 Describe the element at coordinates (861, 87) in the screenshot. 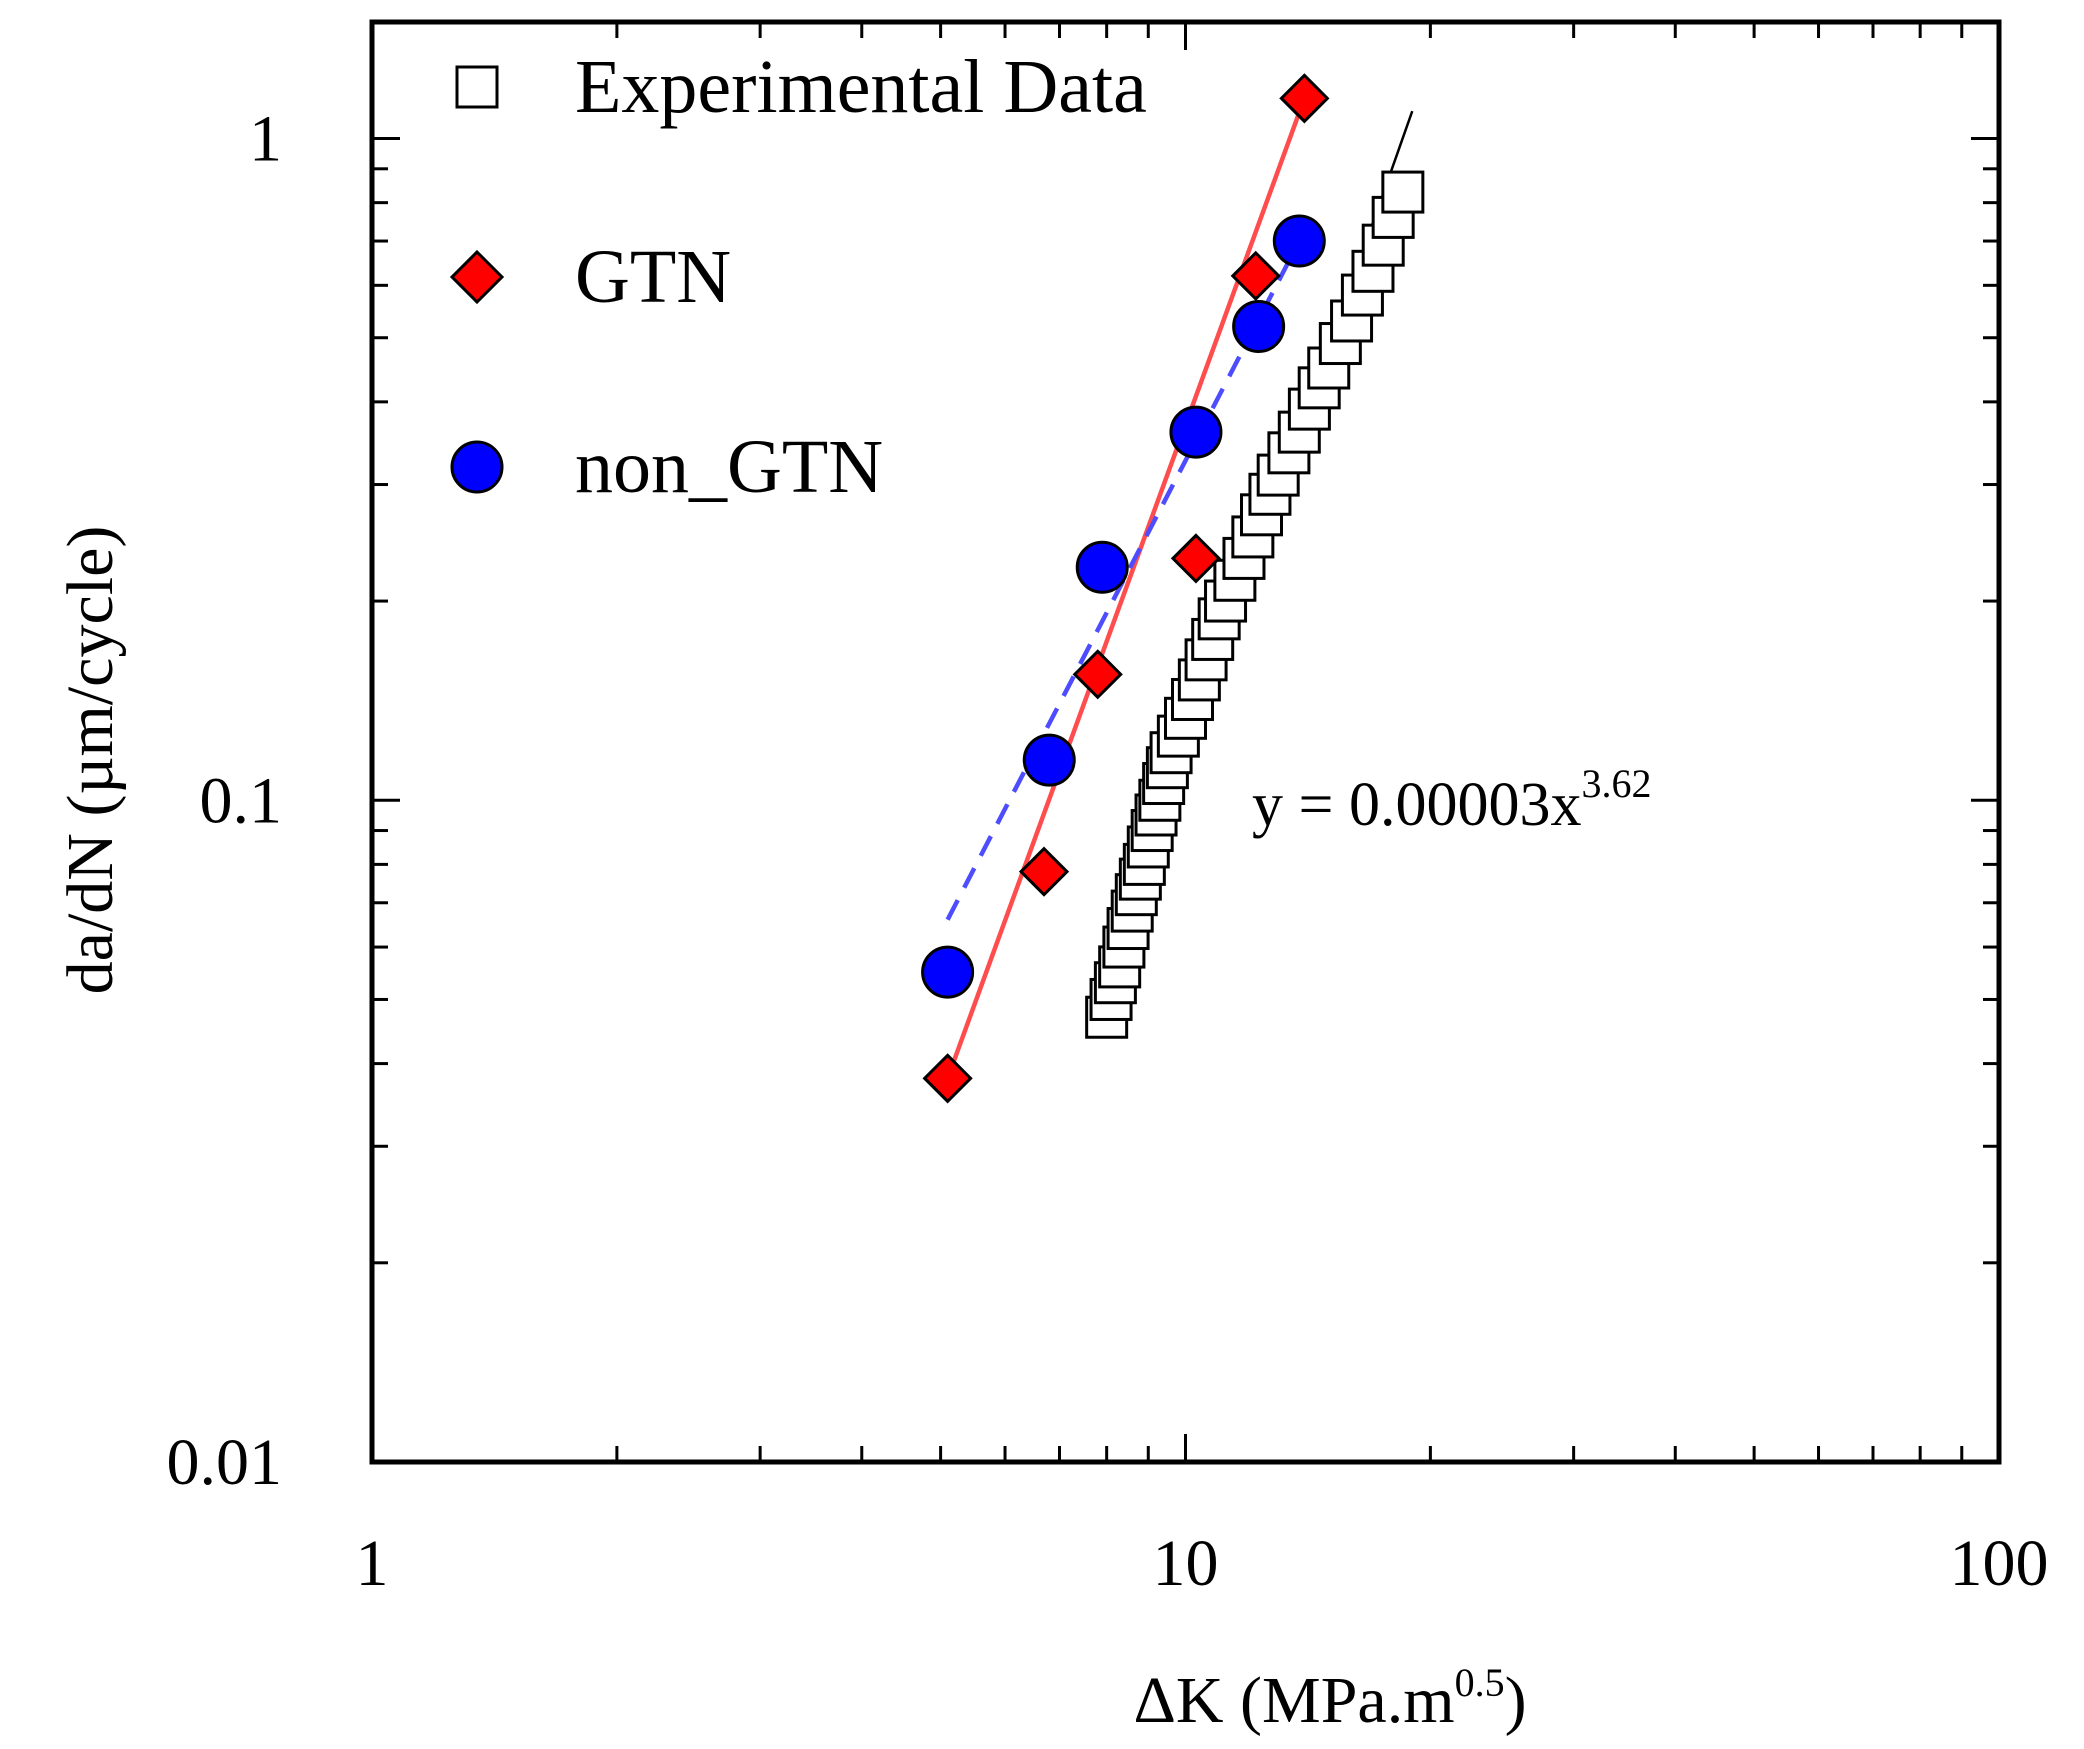

I see `legend-label-experimental: Experimental Data` at that location.